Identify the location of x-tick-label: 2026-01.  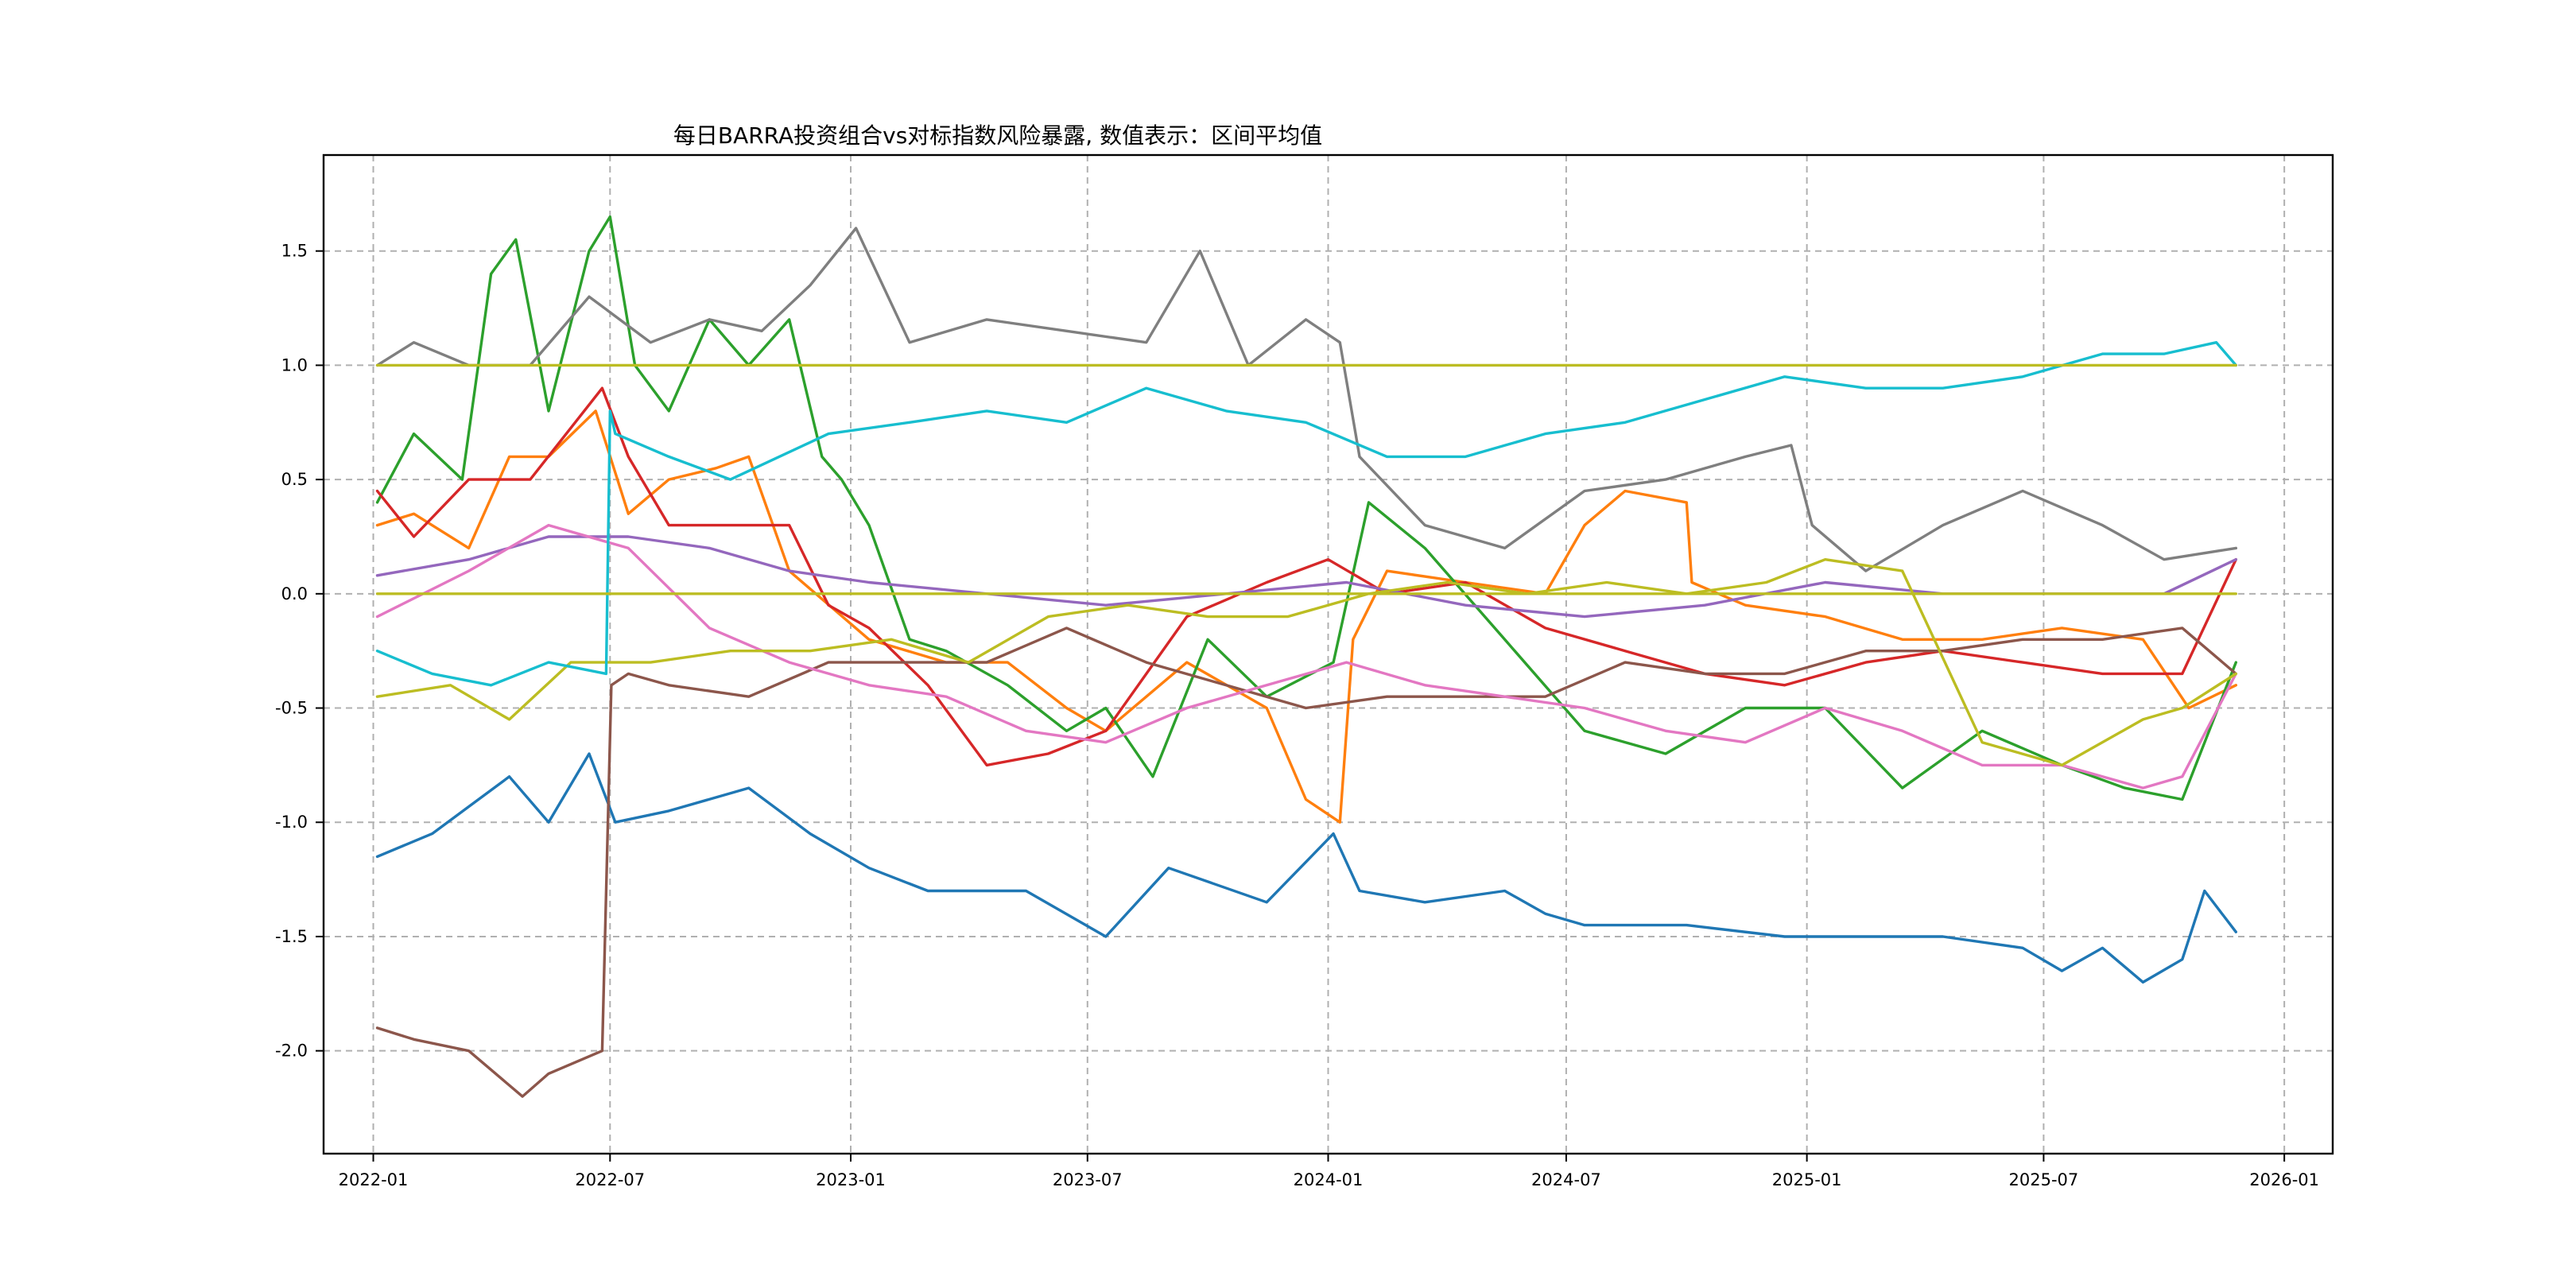
(2284, 1179).